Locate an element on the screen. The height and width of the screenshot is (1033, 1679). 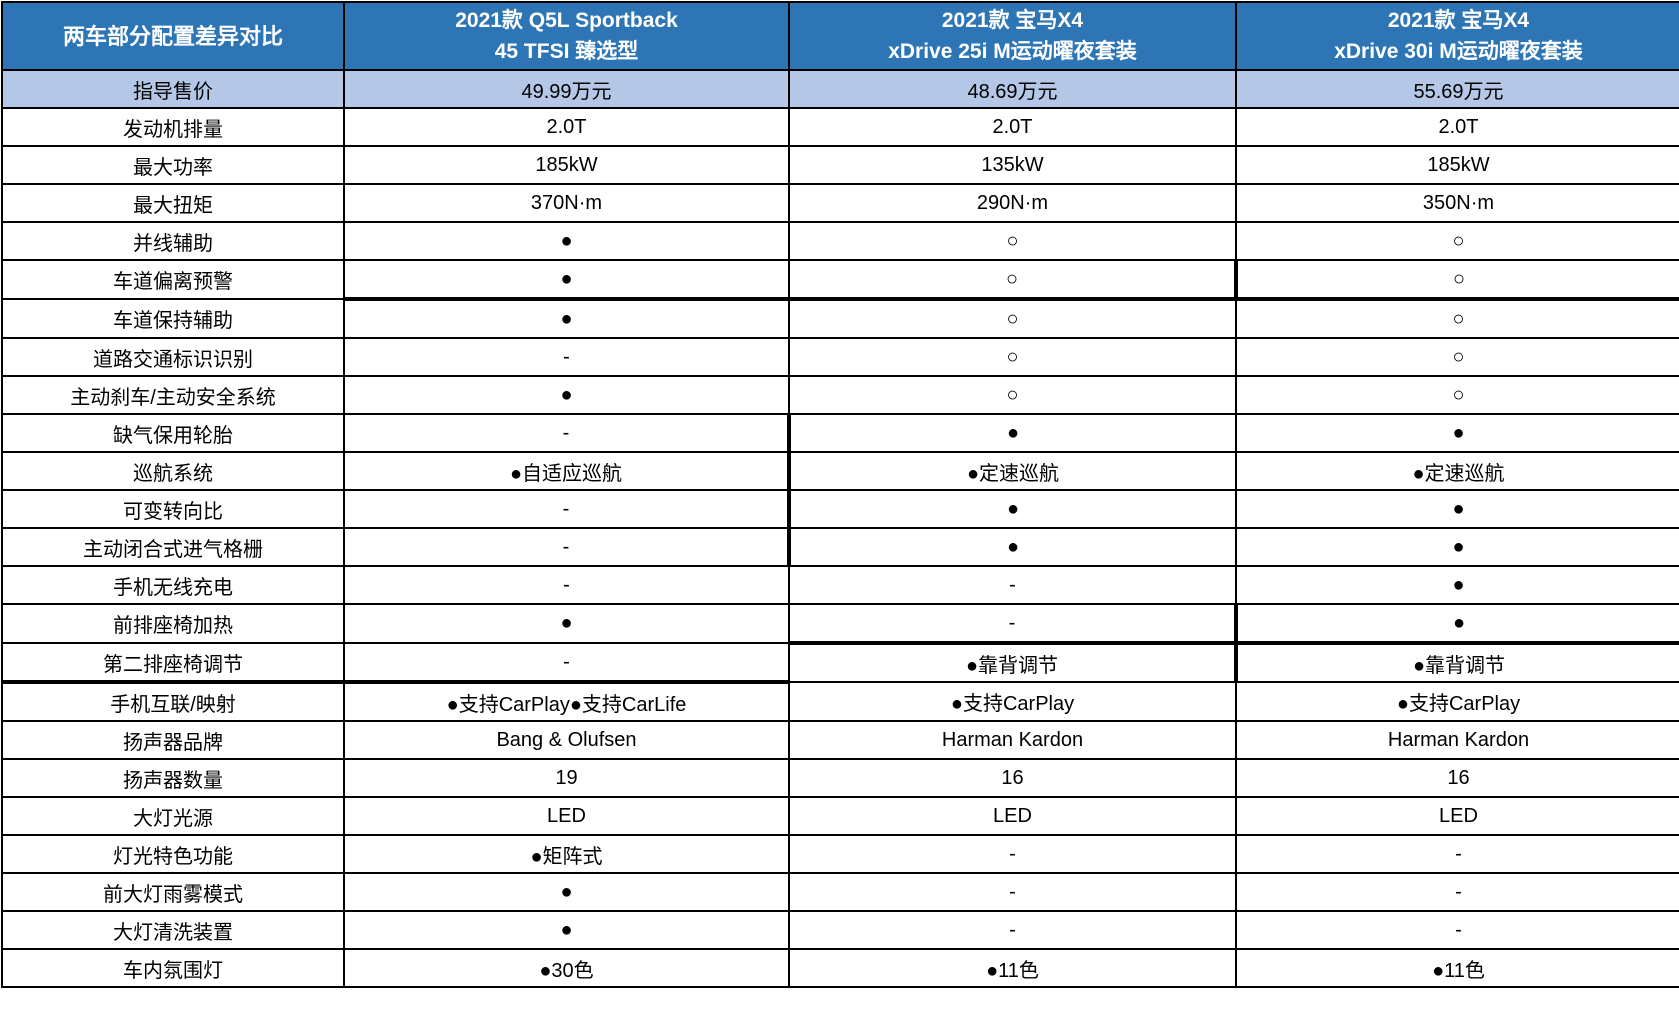
spec-label-cell: 手机互联/映射 is located at coordinates (173, 701).